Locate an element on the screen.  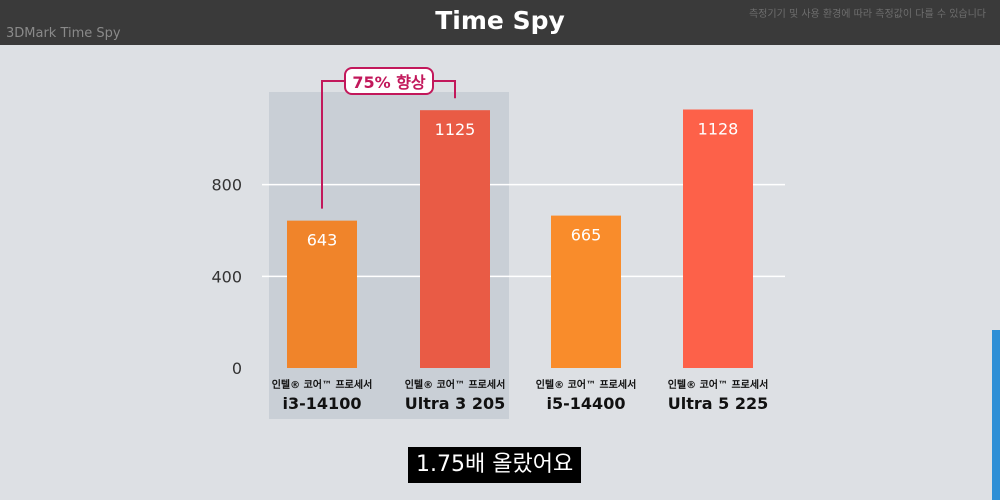
y-tick-label: 800 is located at coordinates (226, 185).